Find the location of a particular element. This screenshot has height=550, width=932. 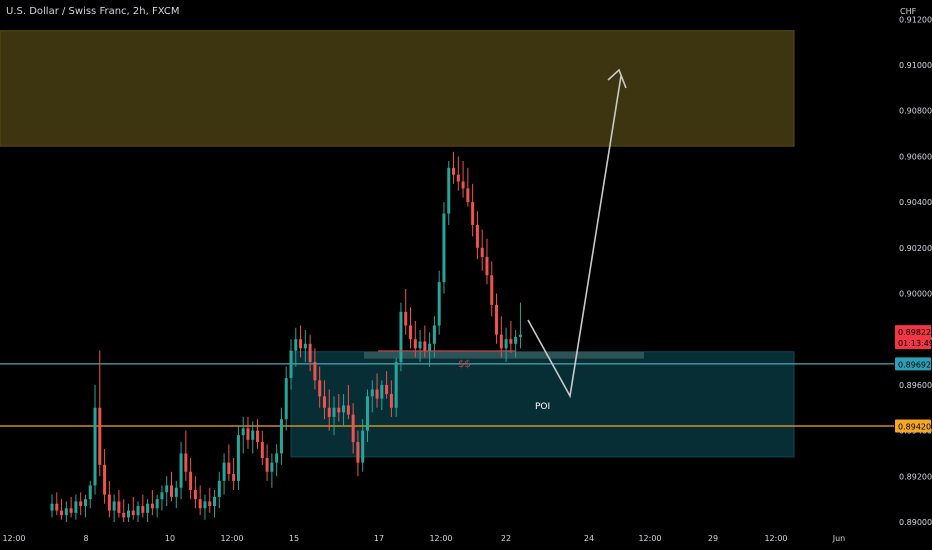

x-tick-label-1: 8 is located at coordinates (85, 538).